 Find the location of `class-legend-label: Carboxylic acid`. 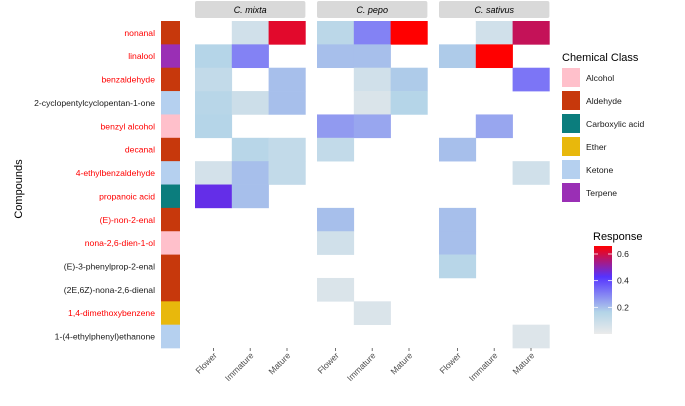

class-legend-label: Carboxylic acid is located at coordinates (615, 124).